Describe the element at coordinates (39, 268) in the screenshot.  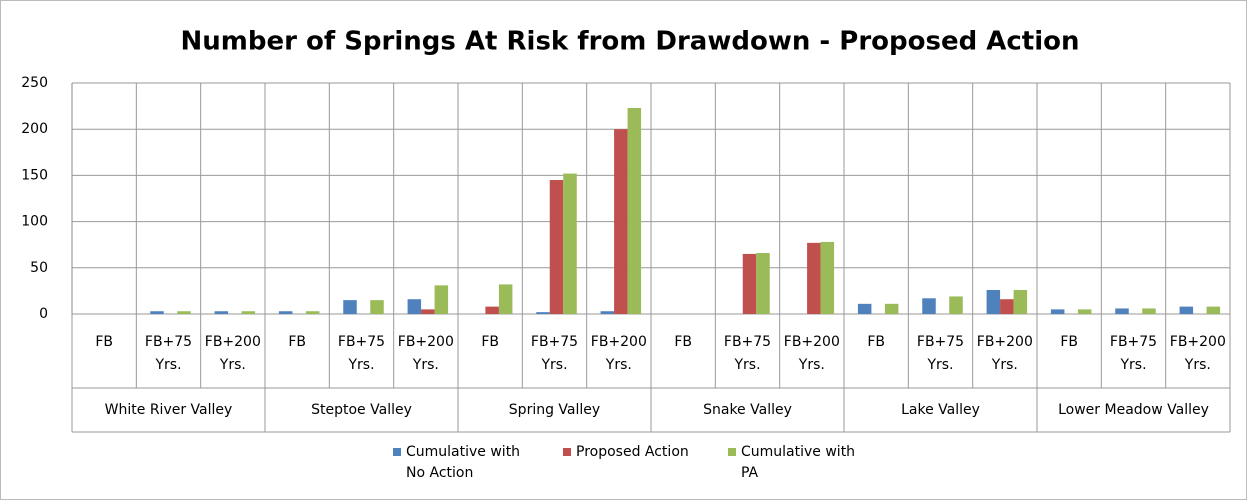
I see `y-tick-label: 50` at that location.